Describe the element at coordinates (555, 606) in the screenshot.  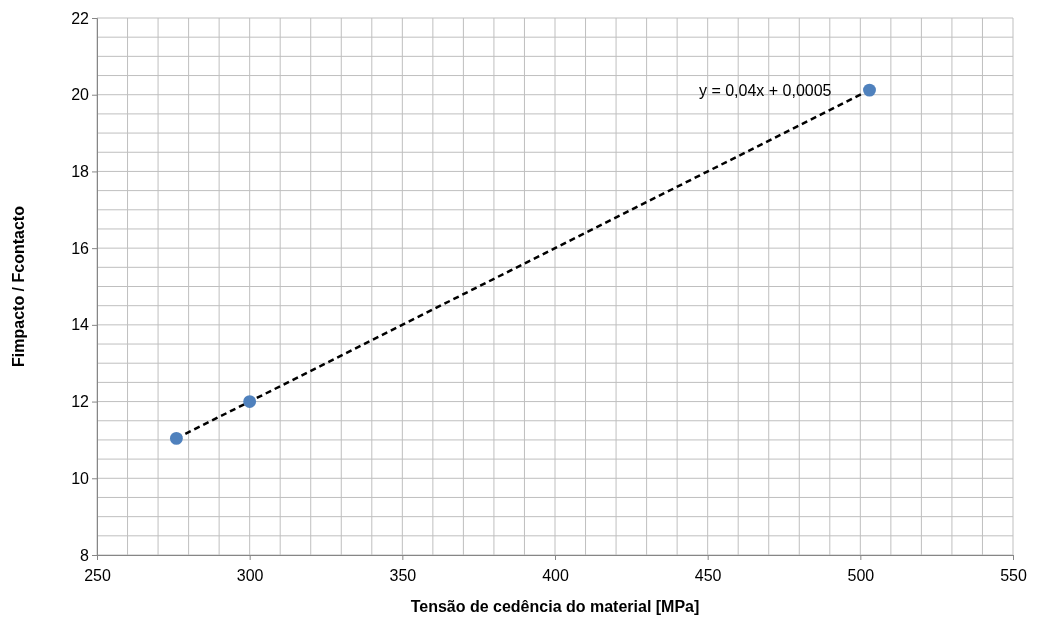
I see `x-axis-title: Tensão de cedência do material [MPa]` at that location.